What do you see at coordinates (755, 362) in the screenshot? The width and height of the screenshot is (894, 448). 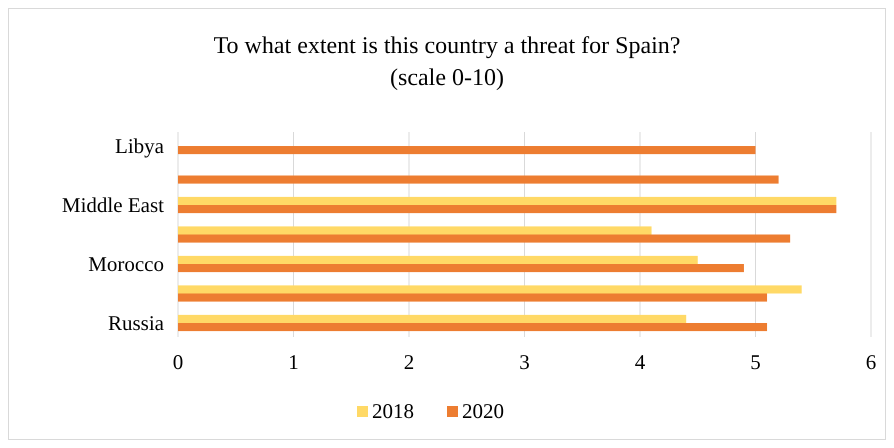 I see `x-tick-label: 5` at bounding box center [755, 362].